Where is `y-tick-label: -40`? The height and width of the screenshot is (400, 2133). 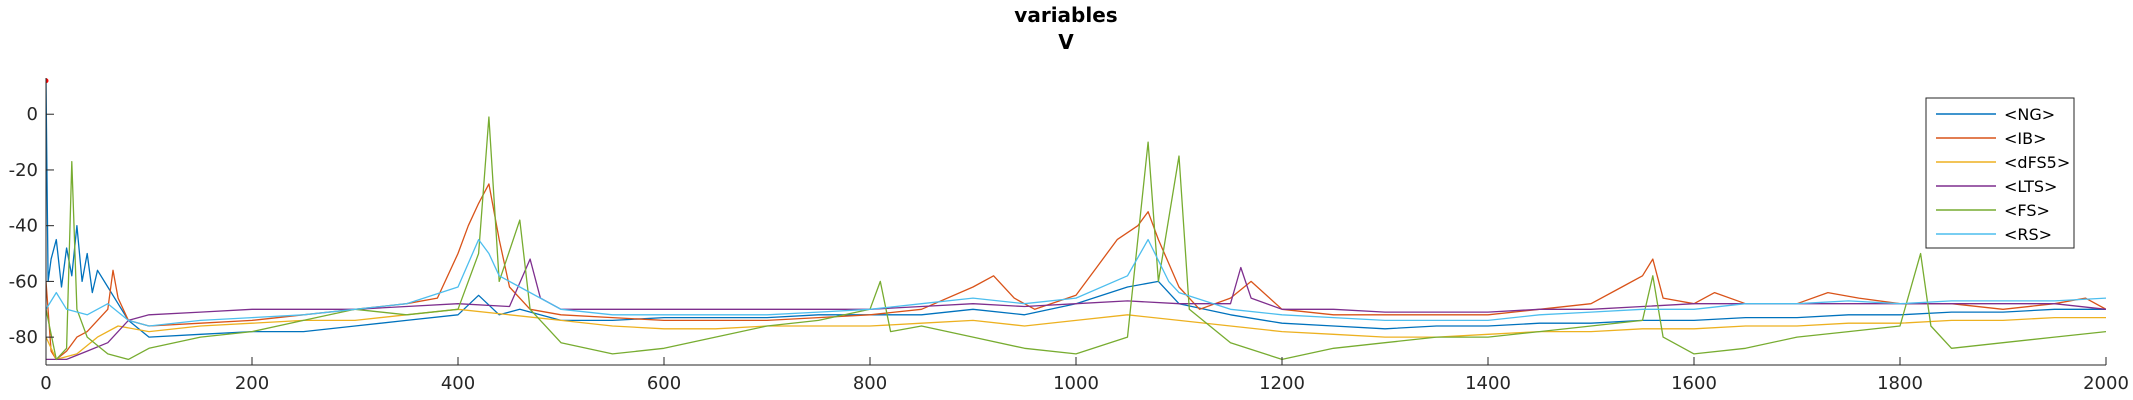
y-tick-label: -40 is located at coordinates (23, 226).